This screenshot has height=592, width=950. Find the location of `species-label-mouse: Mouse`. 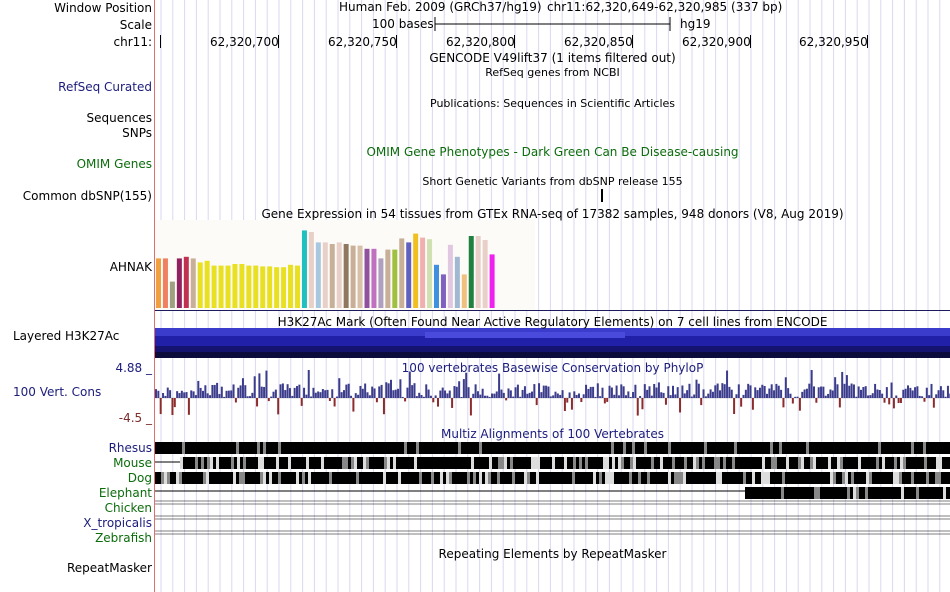

species-label-mouse: Mouse is located at coordinates (132, 463).